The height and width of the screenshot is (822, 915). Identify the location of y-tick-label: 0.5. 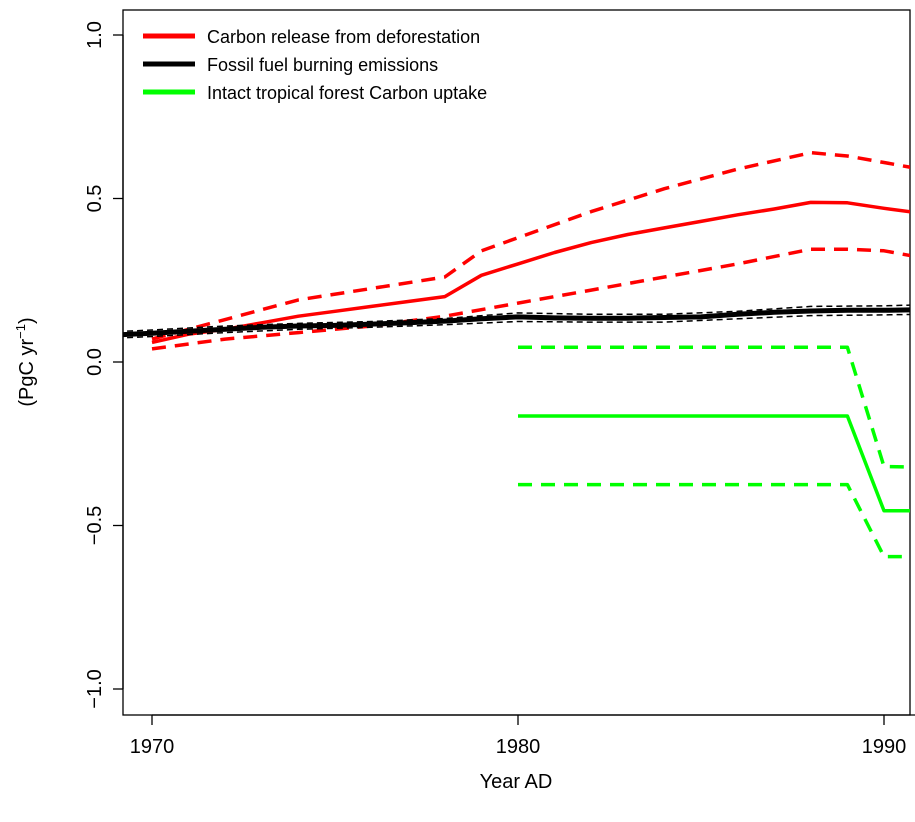
(95, 199).